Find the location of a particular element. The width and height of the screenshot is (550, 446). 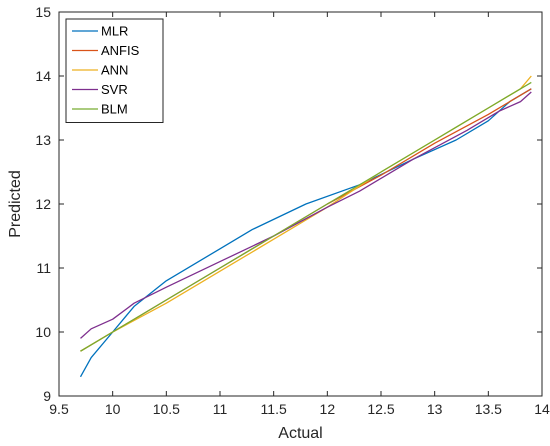

legend-label-mlr: MLR is located at coordinates (114, 31).